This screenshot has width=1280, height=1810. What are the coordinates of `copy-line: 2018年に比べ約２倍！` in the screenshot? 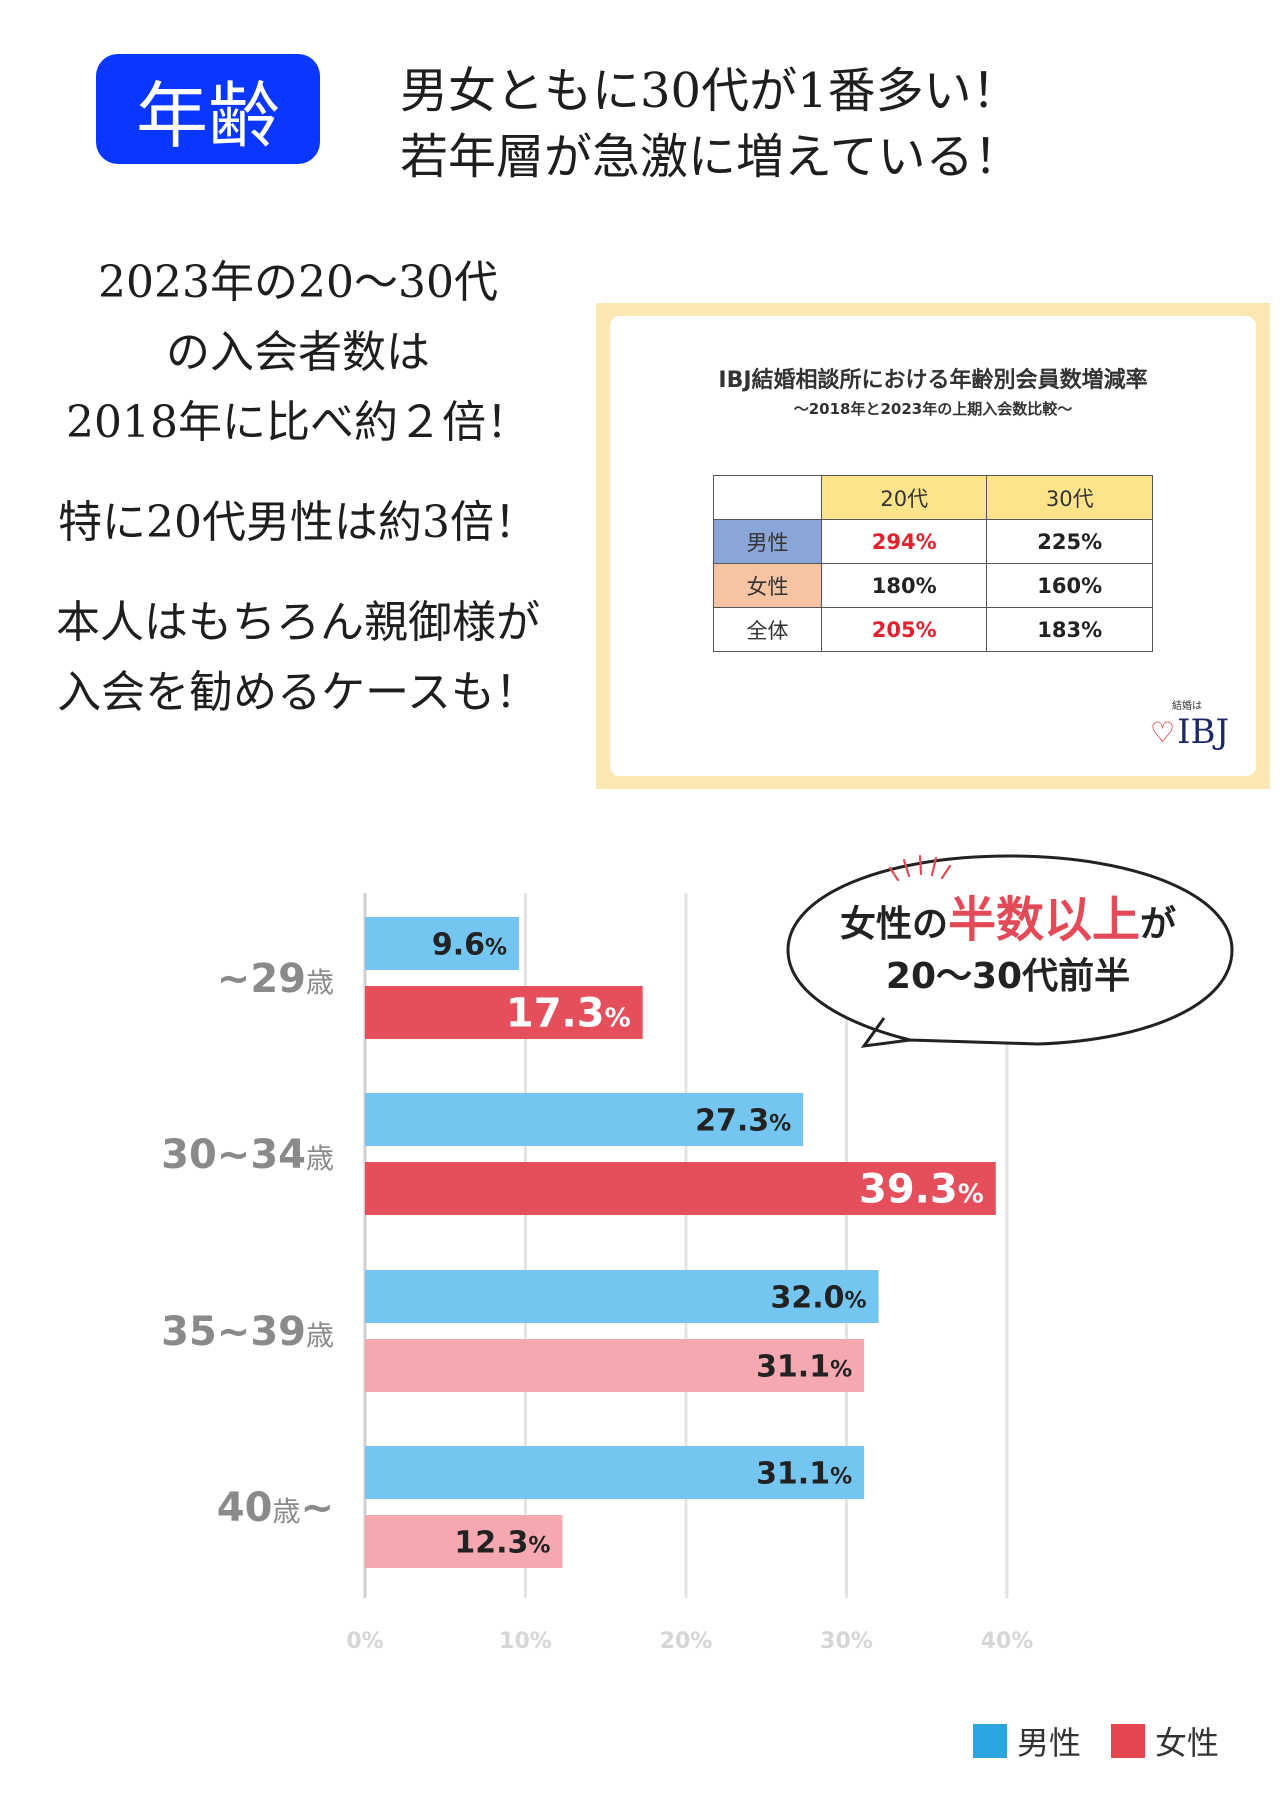 It's located at (298, 422).